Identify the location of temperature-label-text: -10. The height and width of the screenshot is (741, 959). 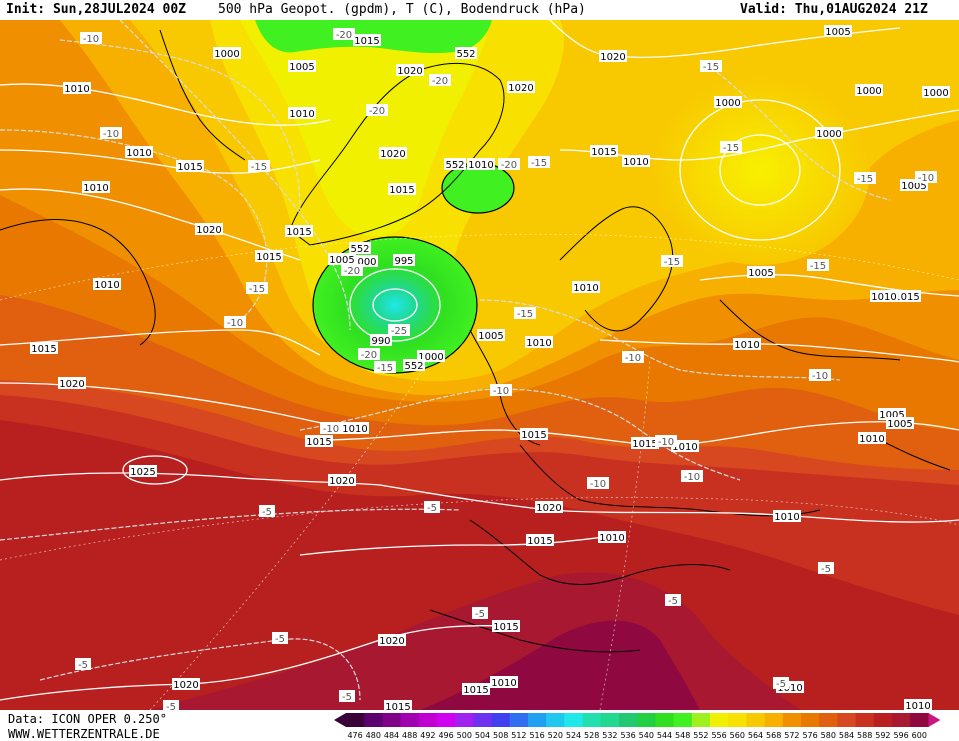
(235, 323).